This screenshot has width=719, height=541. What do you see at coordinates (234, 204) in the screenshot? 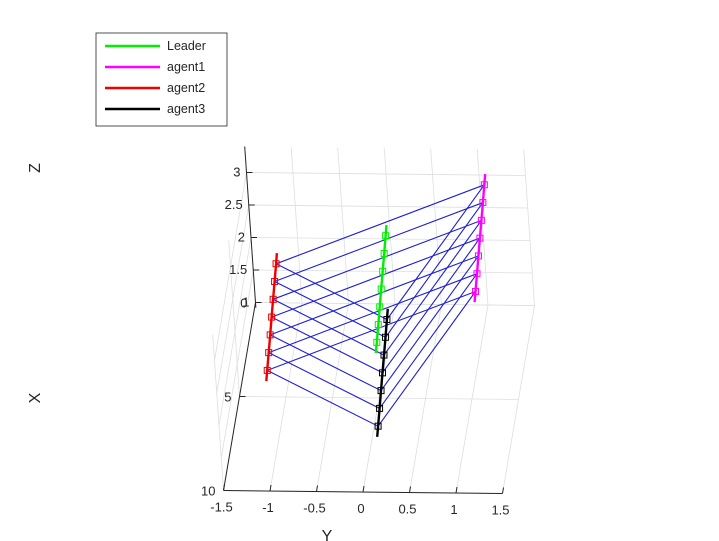
I see `z-tick-label: 2.5` at bounding box center [234, 204].